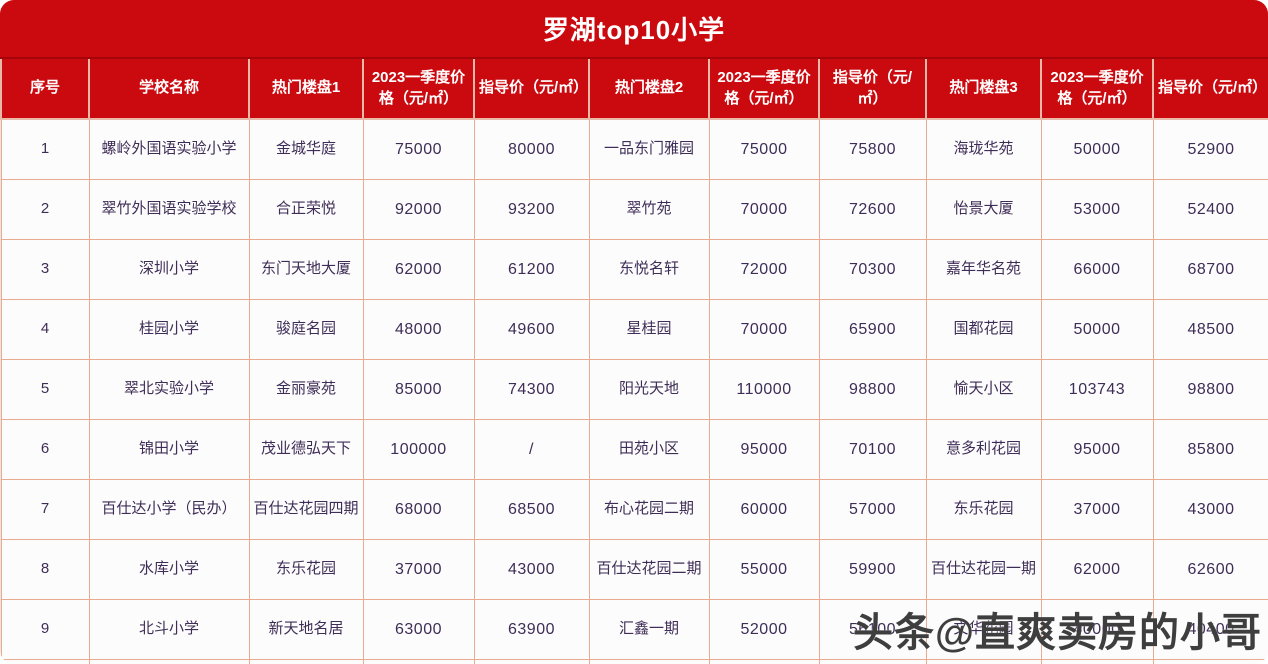 The width and height of the screenshot is (1268, 664). Describe the element at coordinates (649, 329) in the screenshot. I see `name-cell: 星桂园` at that location.